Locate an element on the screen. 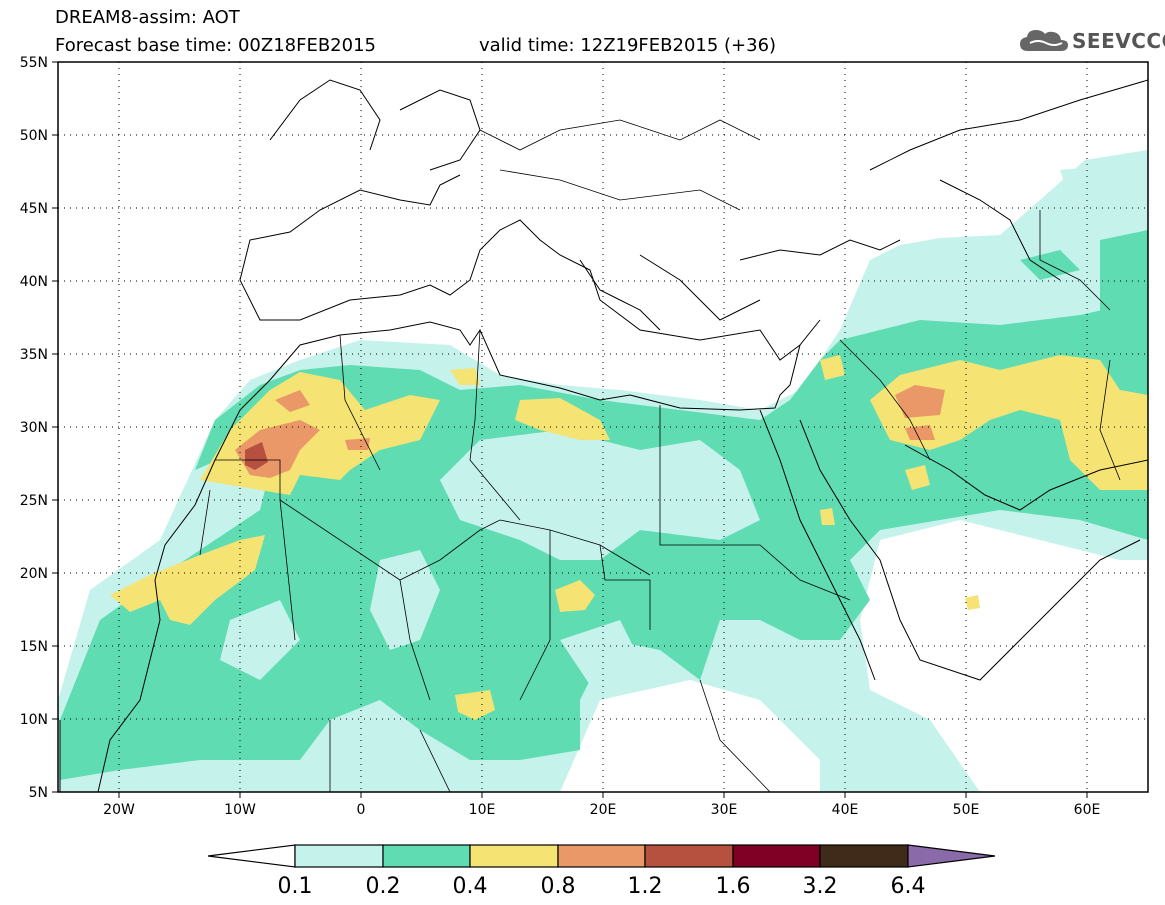  lat-label: 10N is located at coordinates (34, 720).